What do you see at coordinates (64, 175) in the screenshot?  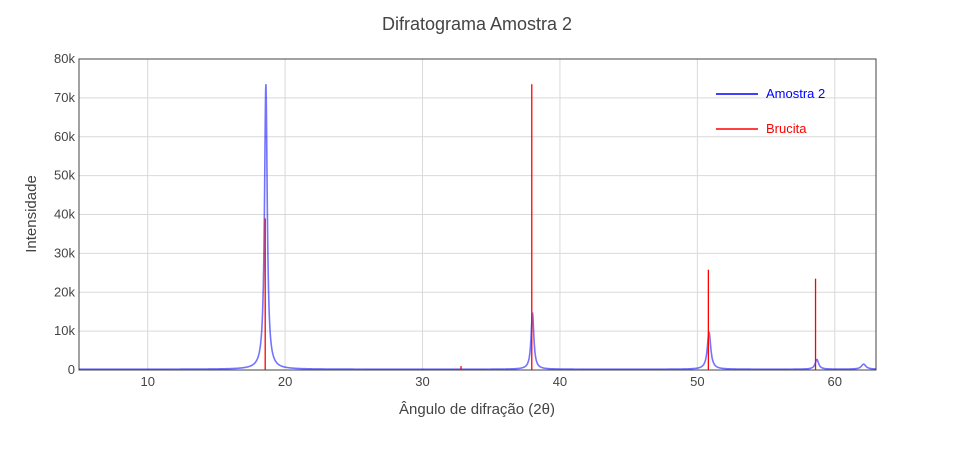 I see `y-tick-label: 50k` at bounding box center [64, 175].